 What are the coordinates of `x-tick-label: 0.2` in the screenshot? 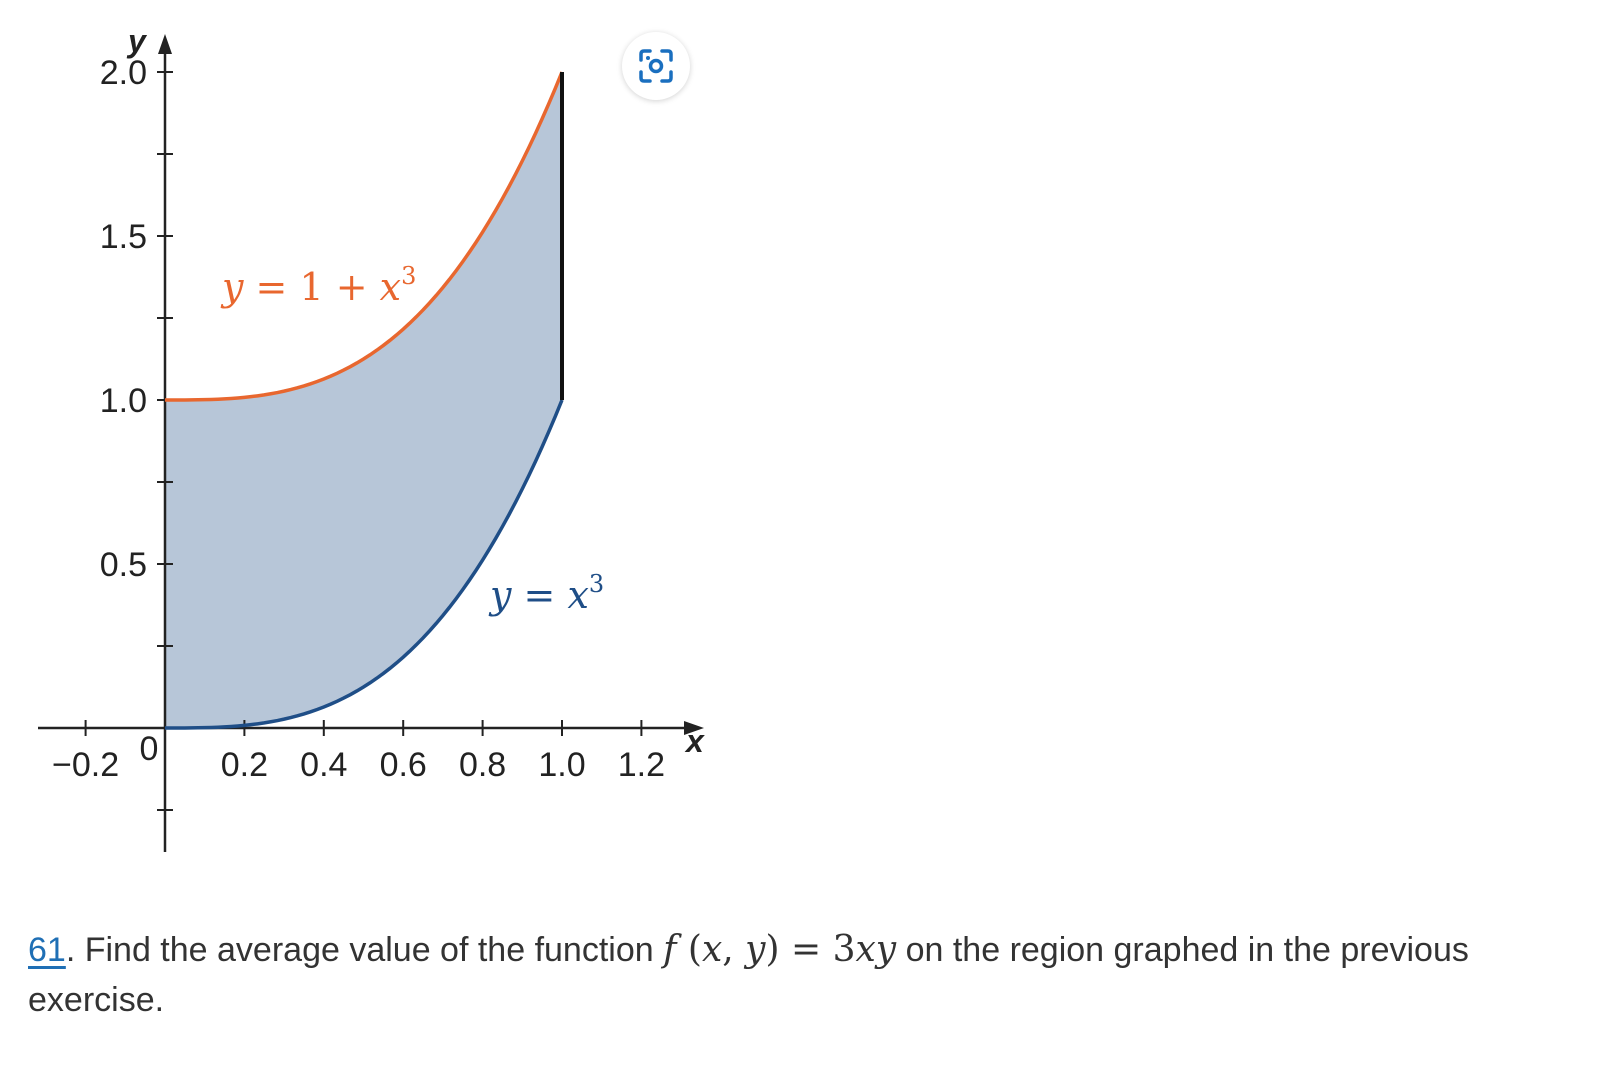 It's located at (244, 765).